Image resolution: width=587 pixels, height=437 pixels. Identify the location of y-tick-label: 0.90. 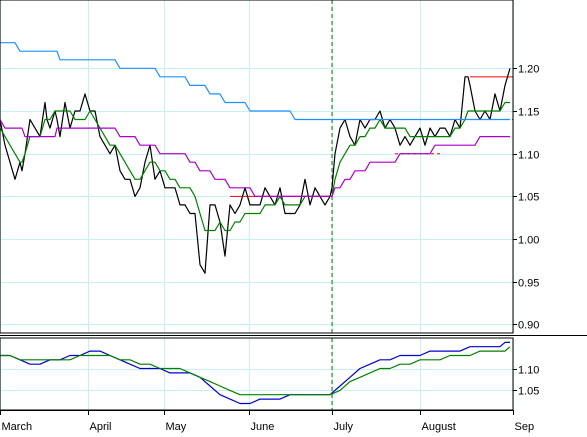
(528, 326).